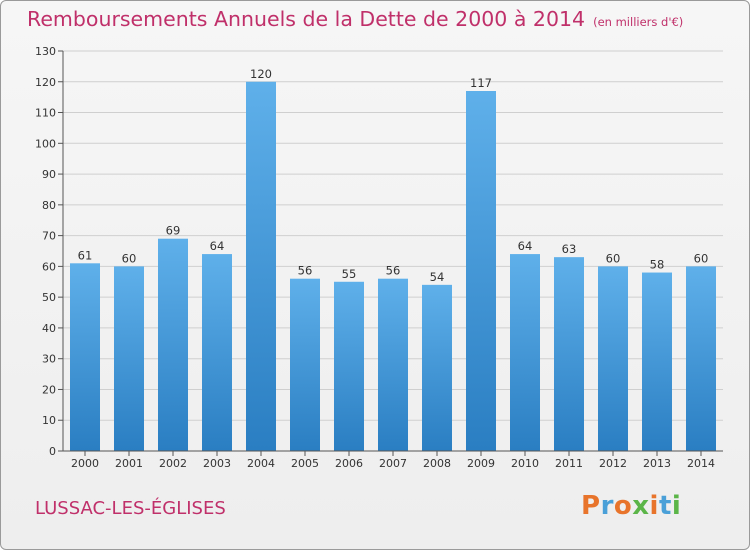 The width and height of the screenshot is (750, 550). Describe the element at coordinates (613, 463) in the screenshot. I see `x-tick-label-2012: 2012` at that location.